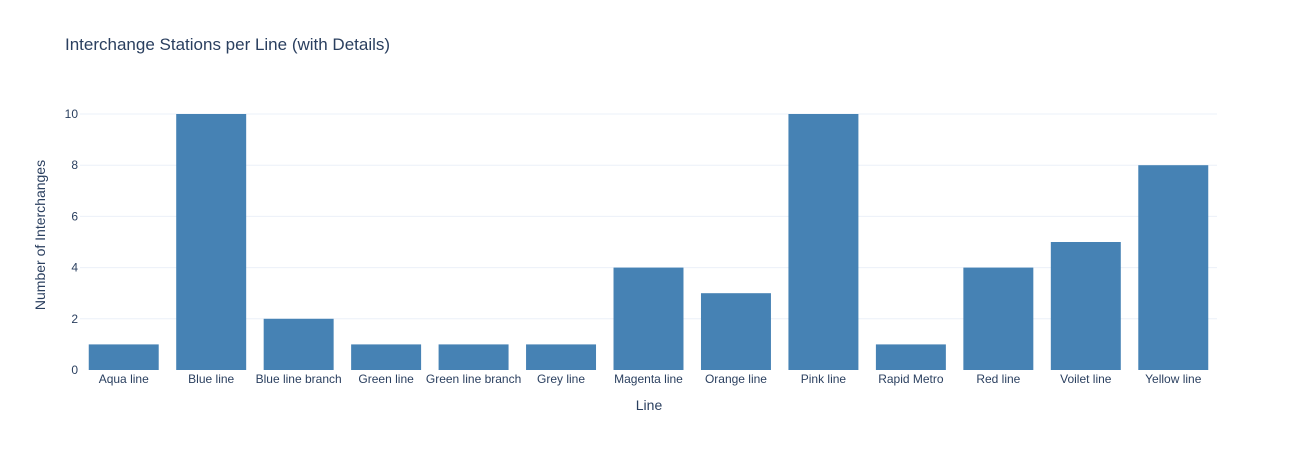  I want to click on x-tick-label: Aqua line, so click(124, 379).